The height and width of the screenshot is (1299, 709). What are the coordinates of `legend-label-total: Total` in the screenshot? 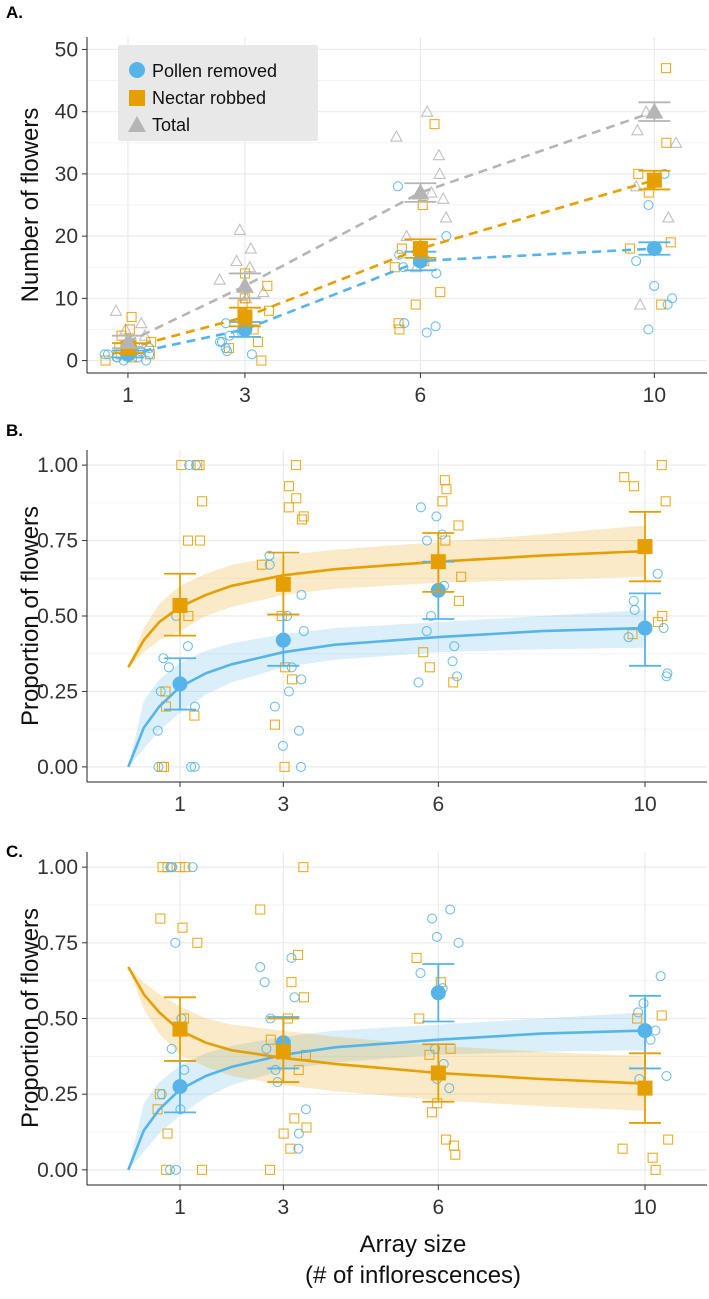 It's located at (171, 125).